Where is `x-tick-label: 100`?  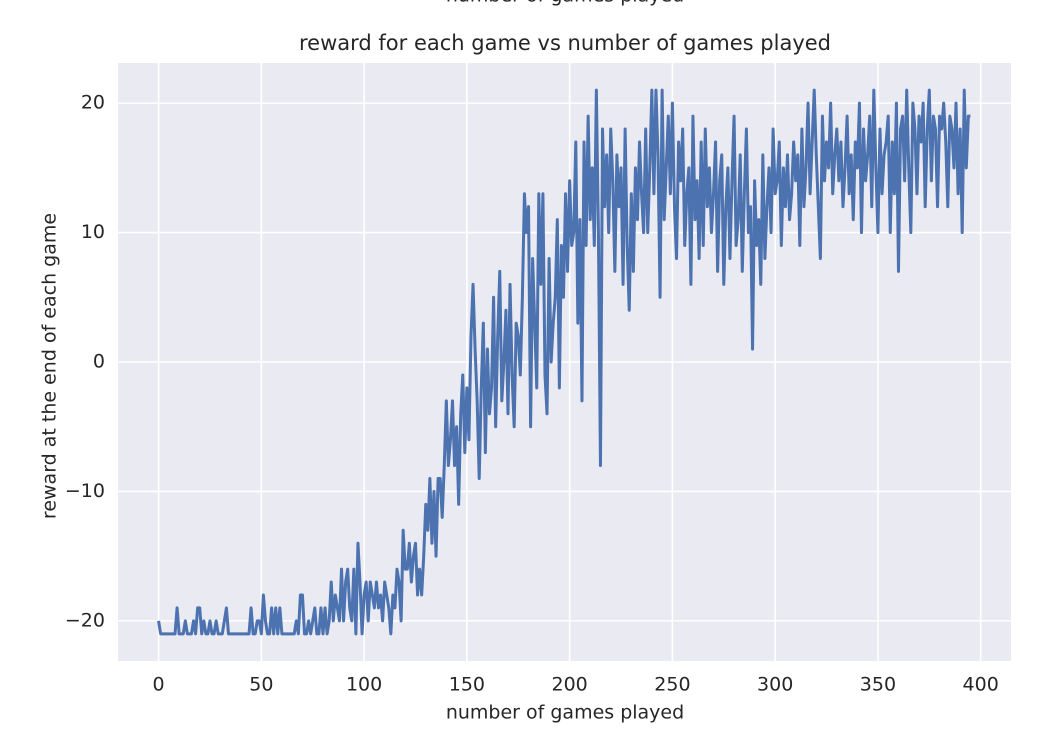 x-tick-label: 100 is located at coordinates (364, 685).